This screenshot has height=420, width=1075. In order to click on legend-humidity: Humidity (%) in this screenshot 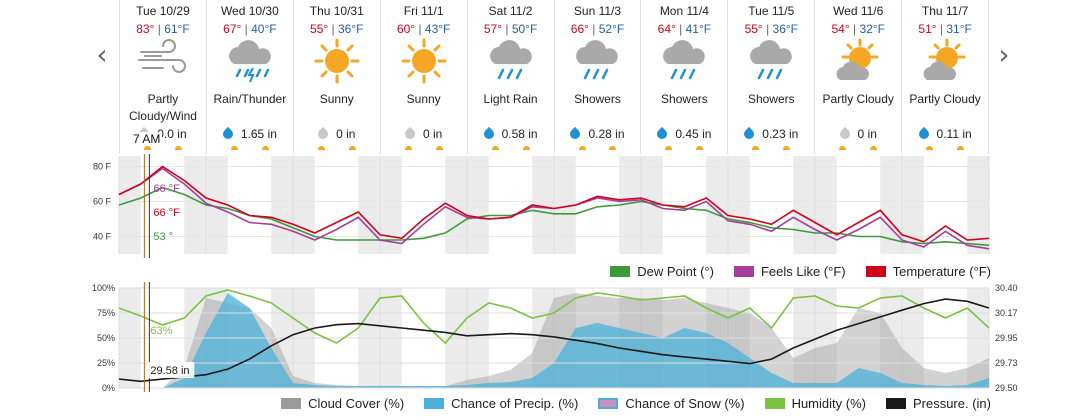, I will do `click(815, 403)`.